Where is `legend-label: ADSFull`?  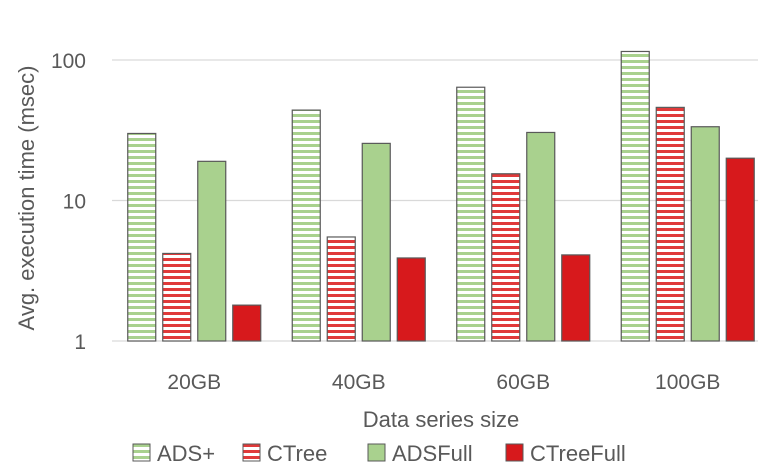
legend-label: ADSFull is located at coordinates (432, 453).